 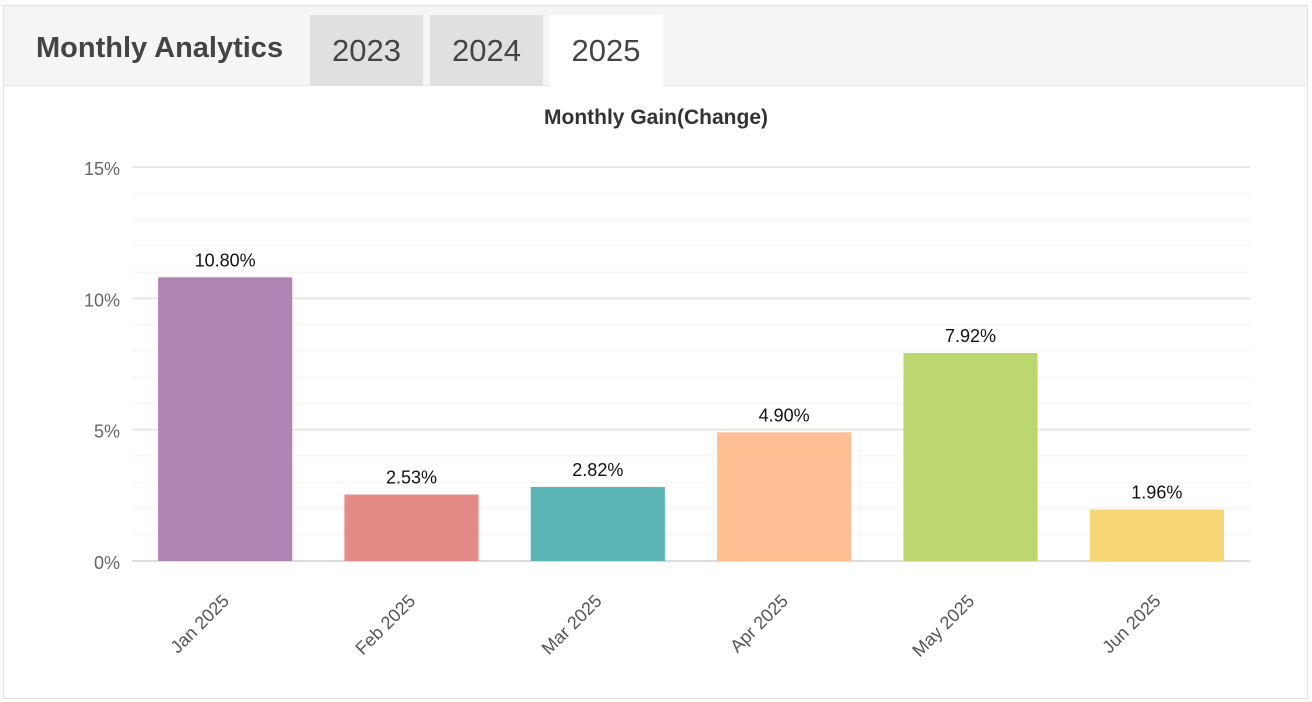 I want to click on y-tick-label: 15%, so click(x=102, y=169).